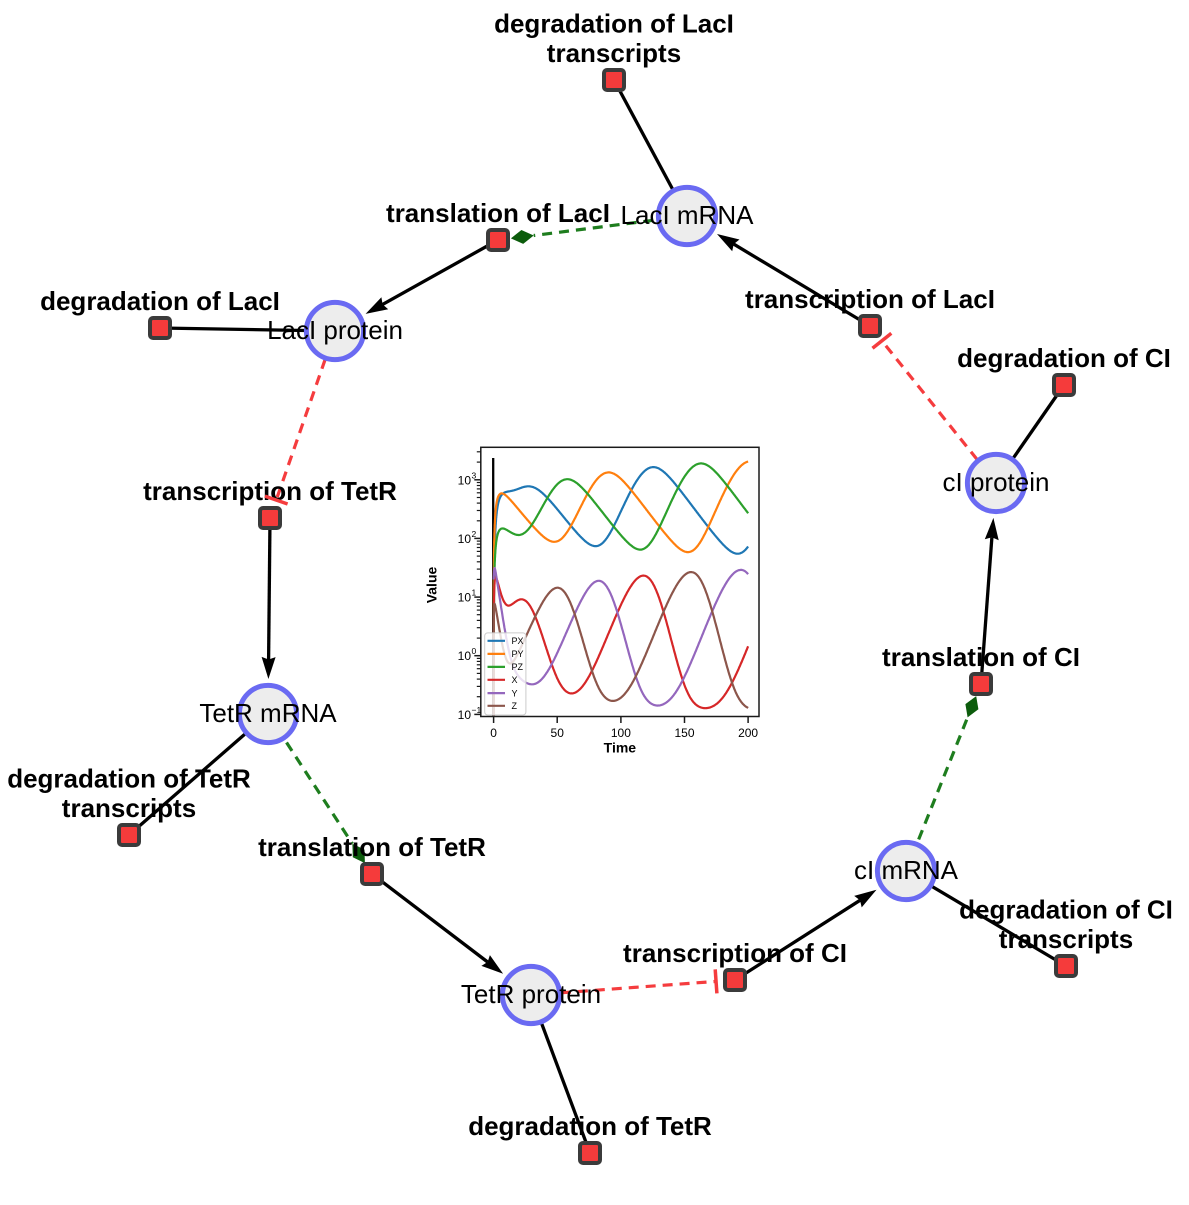 The image size is (1189, 1205). What do you see at coordinates (515, 706) in the screenshot?
I see `svg-text: Z` at bounding box center [515, 706].